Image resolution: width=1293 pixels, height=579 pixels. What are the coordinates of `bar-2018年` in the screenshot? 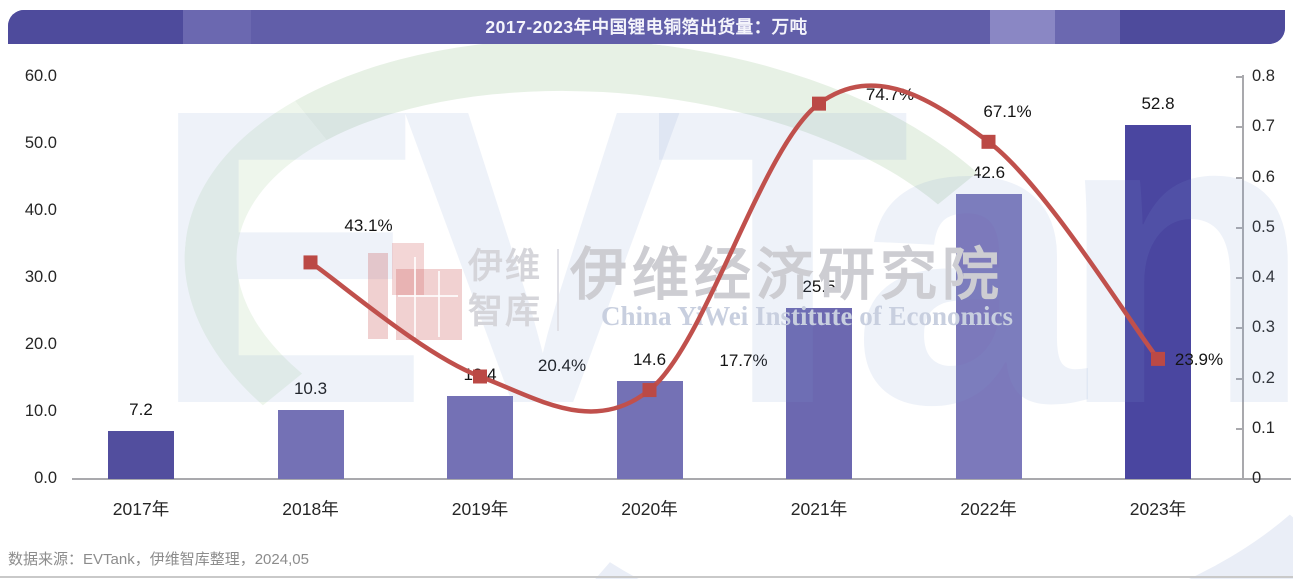 It's located at (310, 444).